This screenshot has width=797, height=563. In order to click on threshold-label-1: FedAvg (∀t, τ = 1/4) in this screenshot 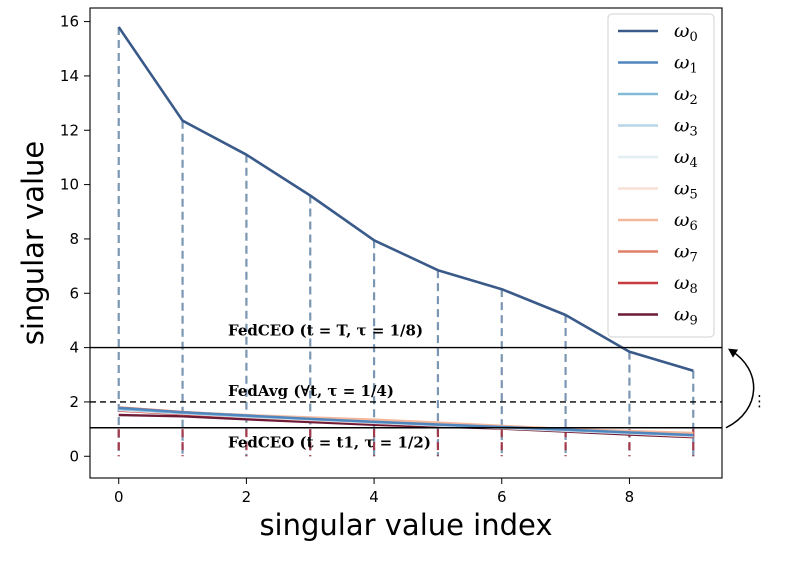, I will do `click(311, 391)`.